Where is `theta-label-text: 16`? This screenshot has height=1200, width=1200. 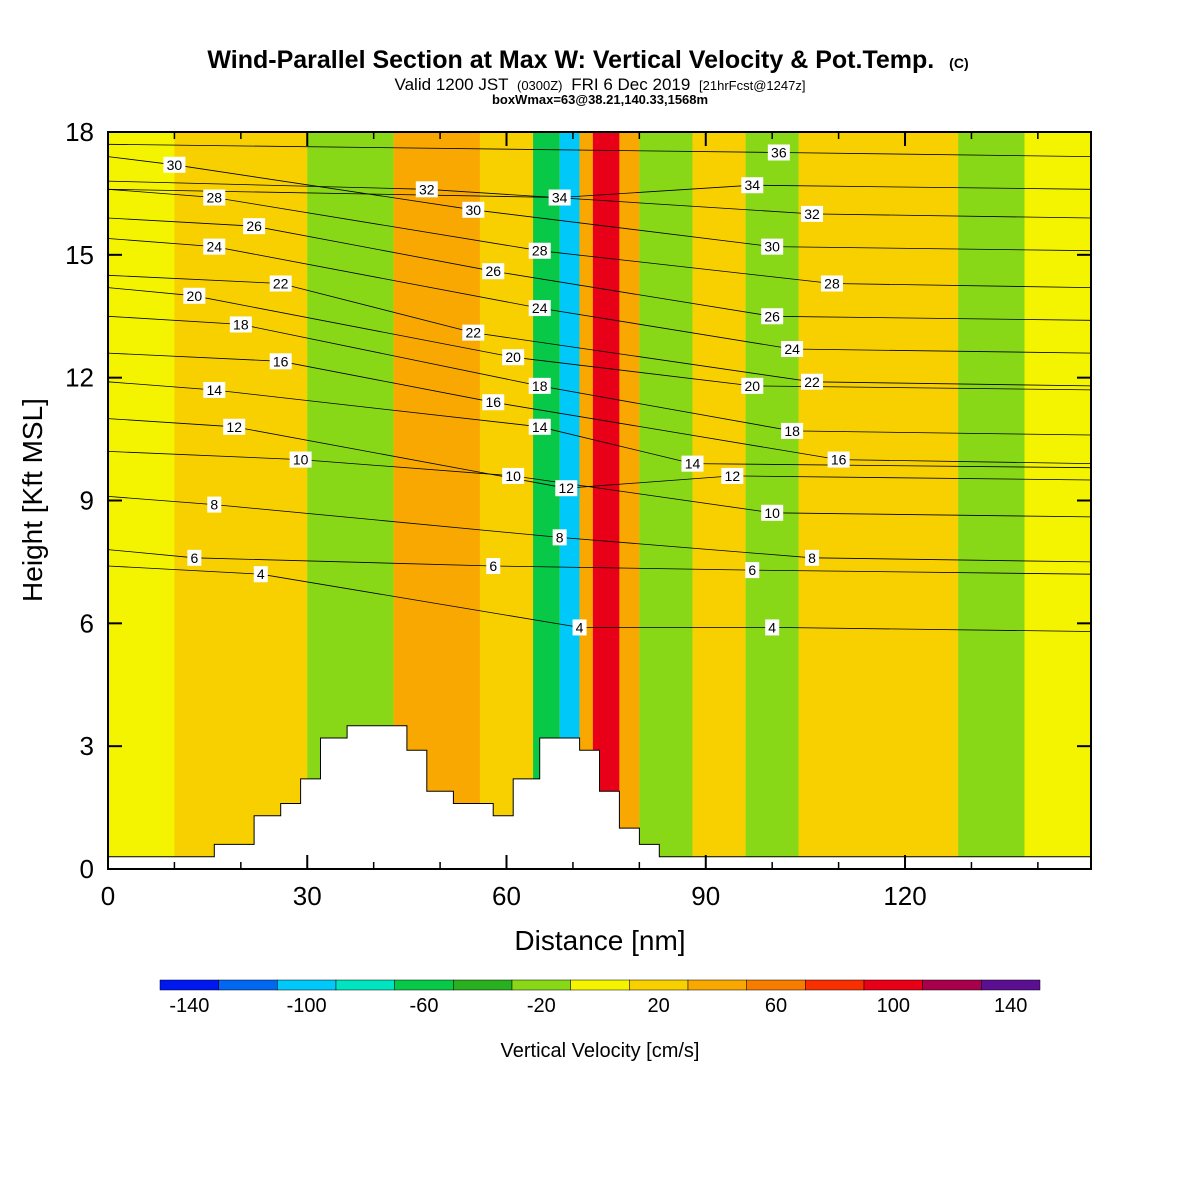 theta-label-text: 16 is located at coordinates (281, 361).